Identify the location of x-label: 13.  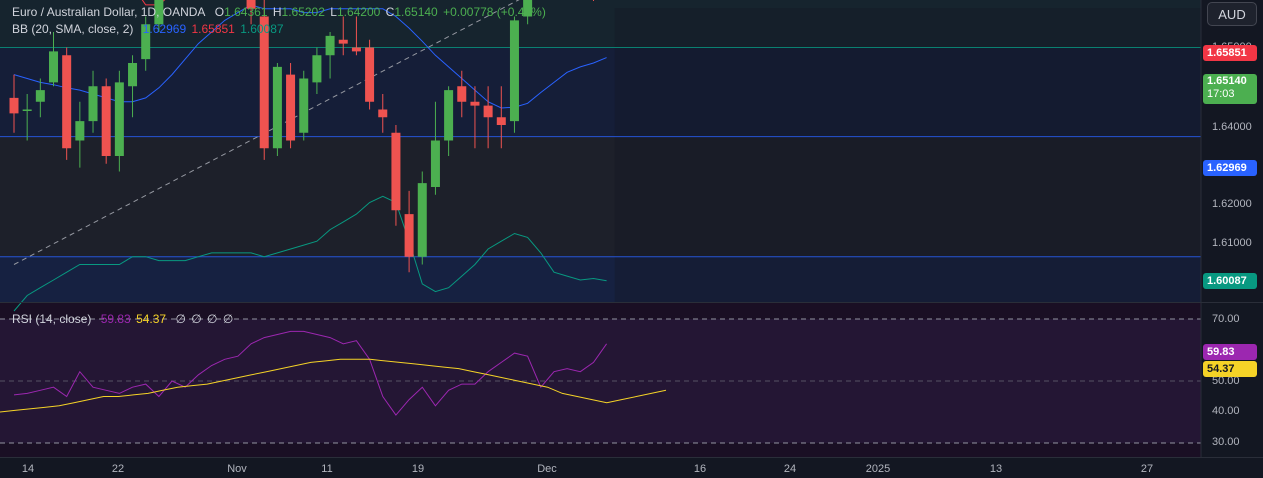
(996, 469).